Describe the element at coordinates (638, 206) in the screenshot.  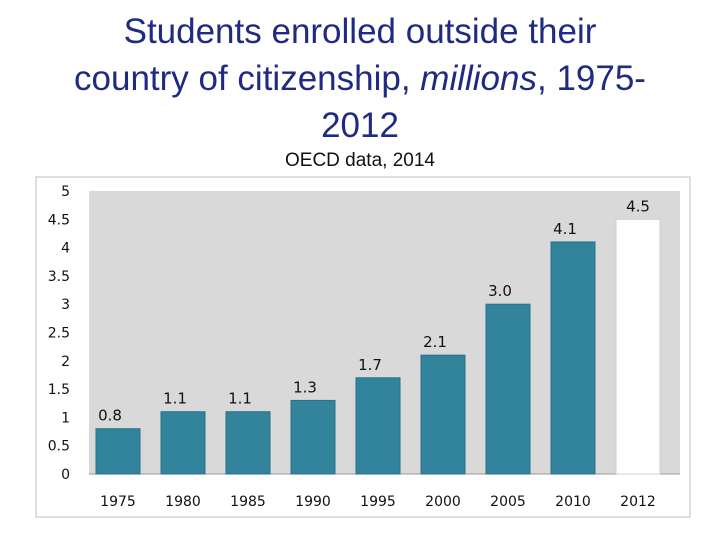
I see `data-label-2012: 4.5` at that location.